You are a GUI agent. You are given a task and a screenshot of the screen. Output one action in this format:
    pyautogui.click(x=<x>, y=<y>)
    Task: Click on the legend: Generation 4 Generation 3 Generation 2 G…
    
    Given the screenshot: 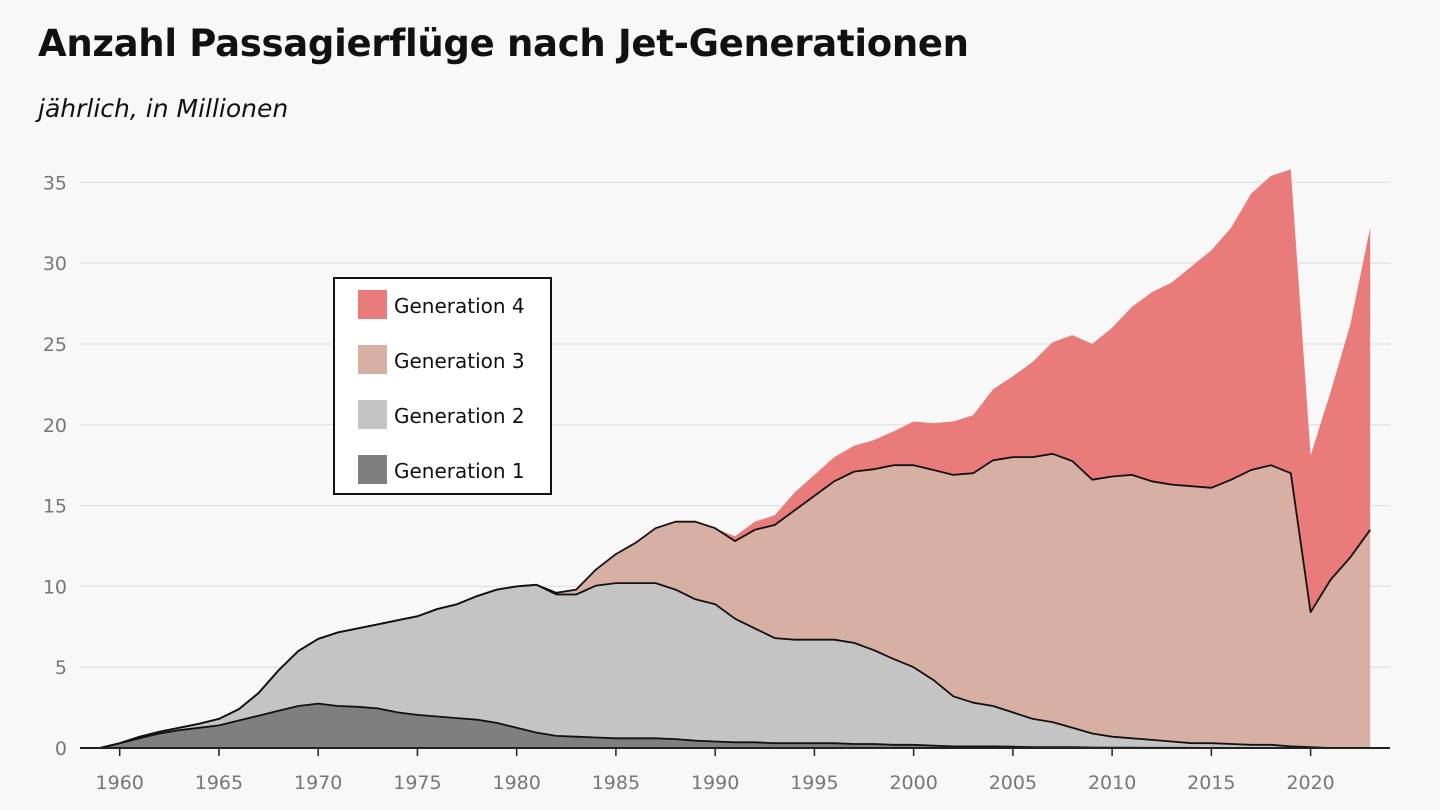 What is the action you would take?
    pyautogui.click(x=442, y=386)
    